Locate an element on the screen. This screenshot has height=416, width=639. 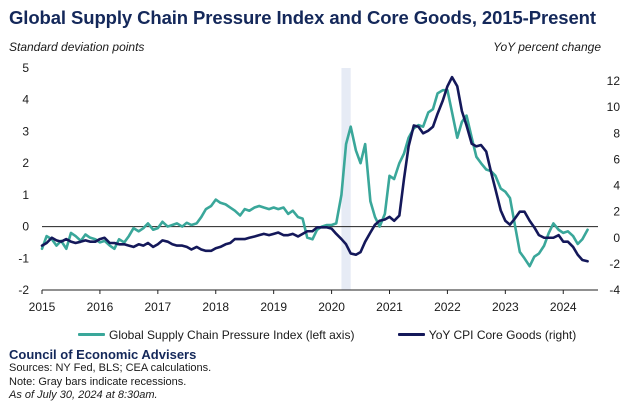
footer-note: Note: Gray bars indicate recessions. is located at coordinates (98, 381).